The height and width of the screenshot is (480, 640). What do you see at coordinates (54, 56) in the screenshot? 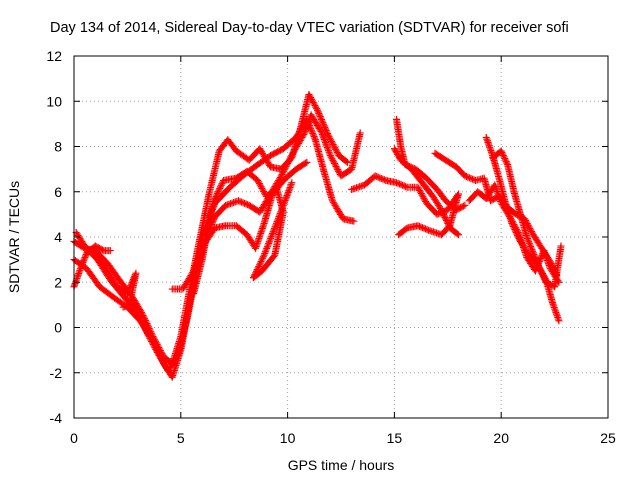
I see `y-tick-label: 12` at bounding box center [54, 56].